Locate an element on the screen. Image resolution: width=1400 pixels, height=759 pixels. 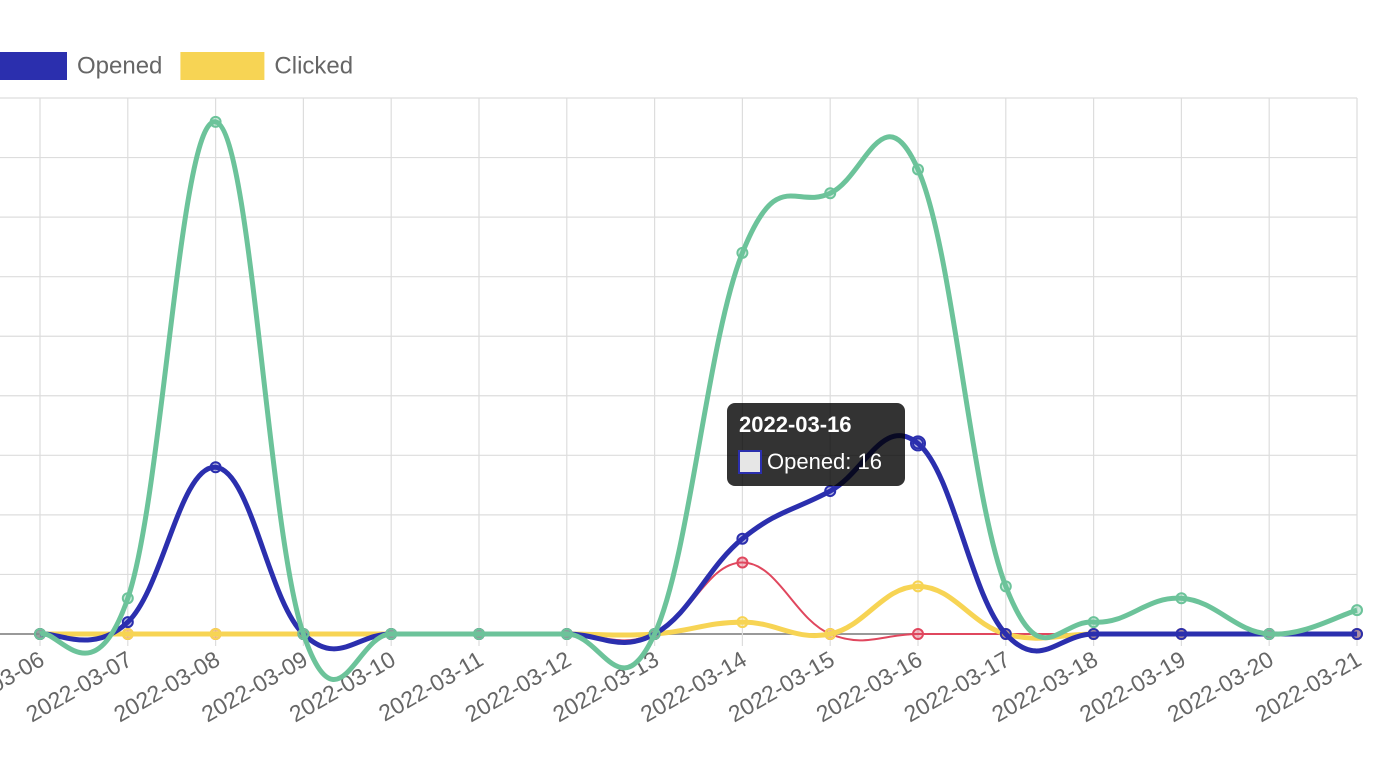
tooltip-label: Opened: 16 is located at coordinates (824, 461).